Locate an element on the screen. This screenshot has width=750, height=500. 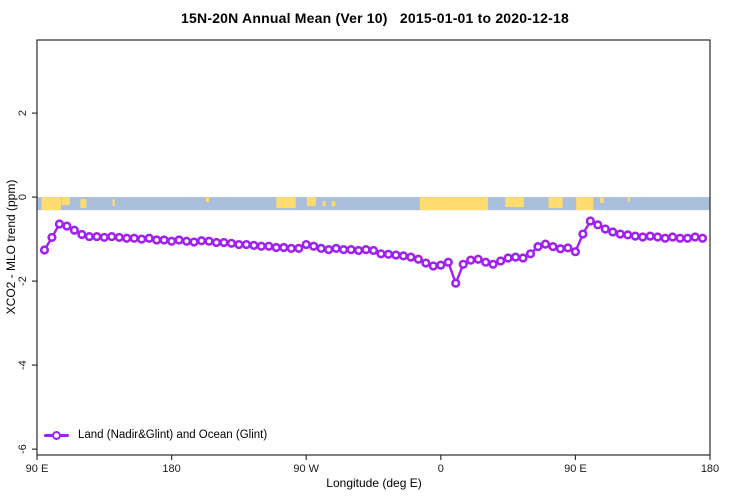
legend-open-circle-icon is located at coordinates (56, 435).